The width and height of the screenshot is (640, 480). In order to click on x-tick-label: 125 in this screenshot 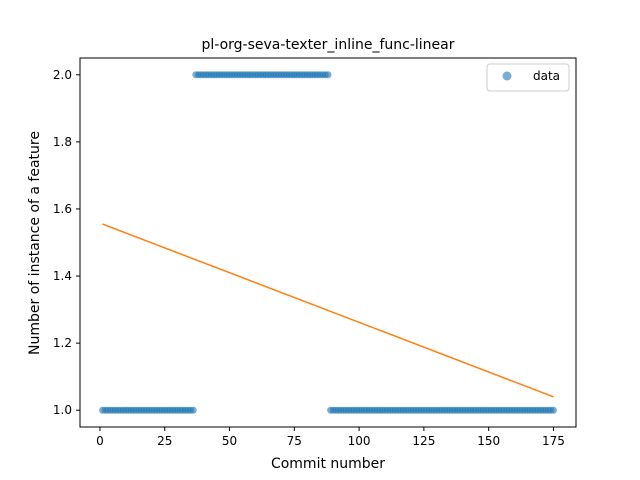, I will do `click(423, 441)`.